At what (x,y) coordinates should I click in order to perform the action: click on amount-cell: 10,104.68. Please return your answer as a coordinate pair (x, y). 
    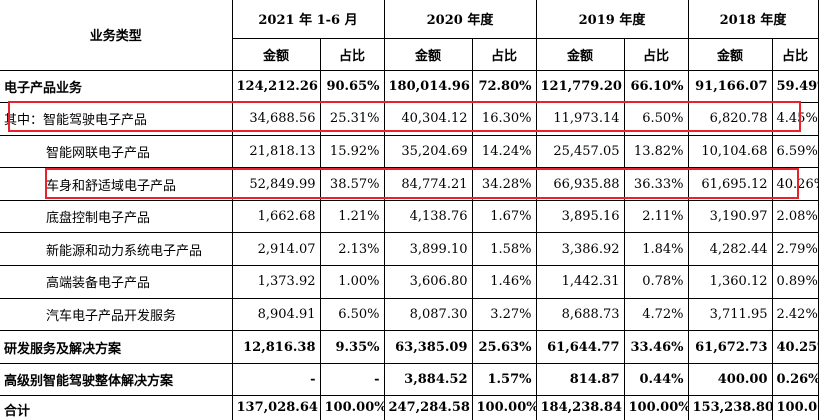
    Looking at the image, I should click on (730, 151).